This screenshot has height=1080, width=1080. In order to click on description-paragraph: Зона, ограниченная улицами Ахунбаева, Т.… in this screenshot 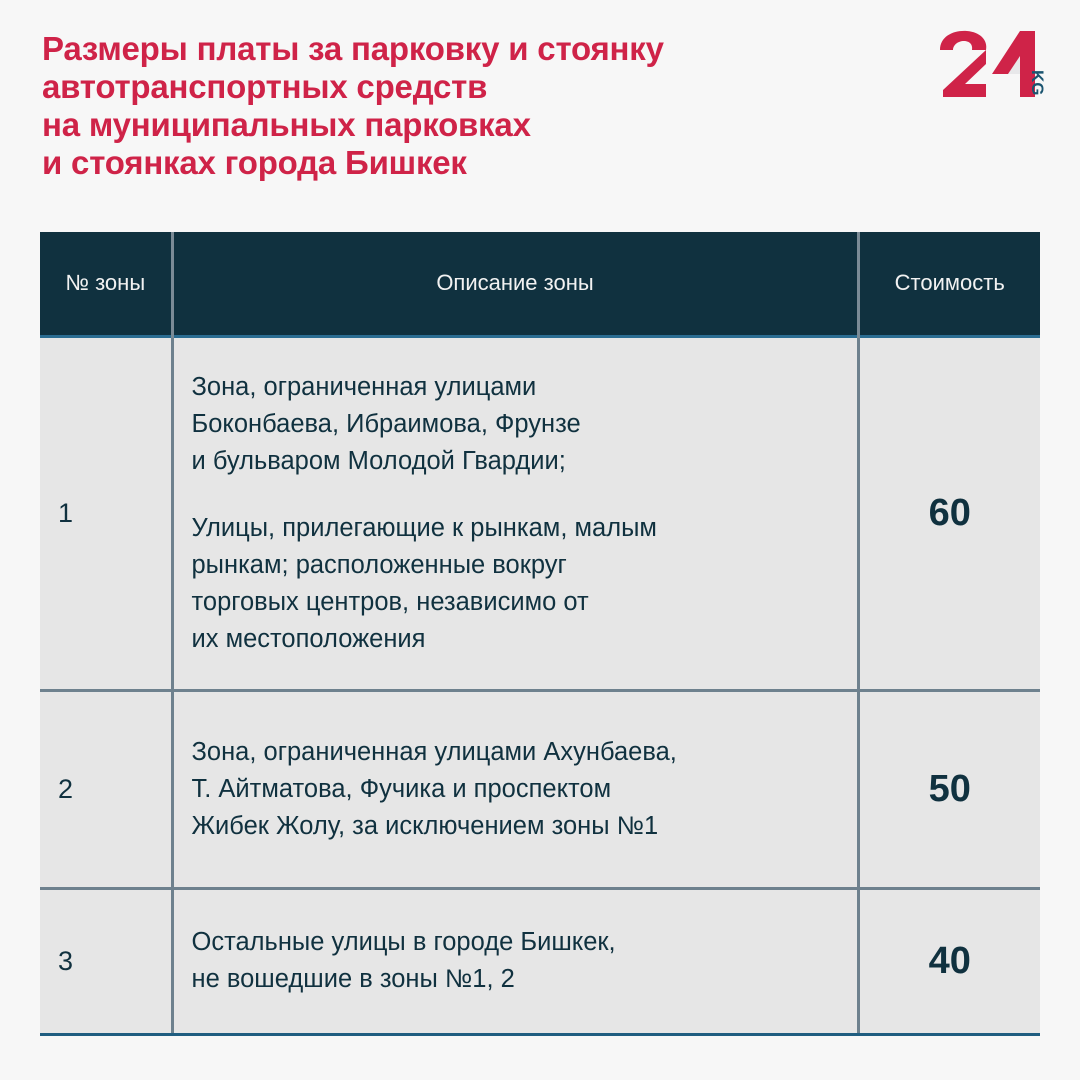, I will do `click(515, 789)`.